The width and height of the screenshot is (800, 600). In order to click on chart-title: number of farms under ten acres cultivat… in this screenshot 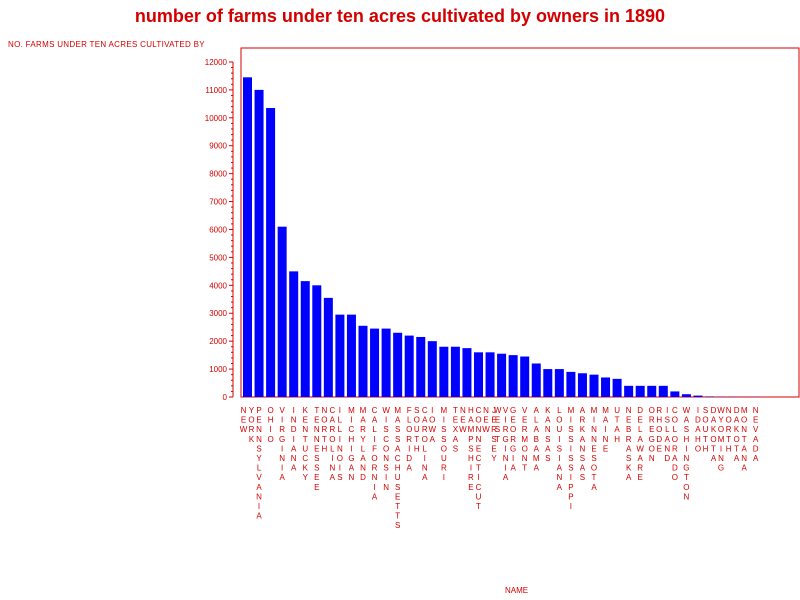, I will do `click(400, 16)`.